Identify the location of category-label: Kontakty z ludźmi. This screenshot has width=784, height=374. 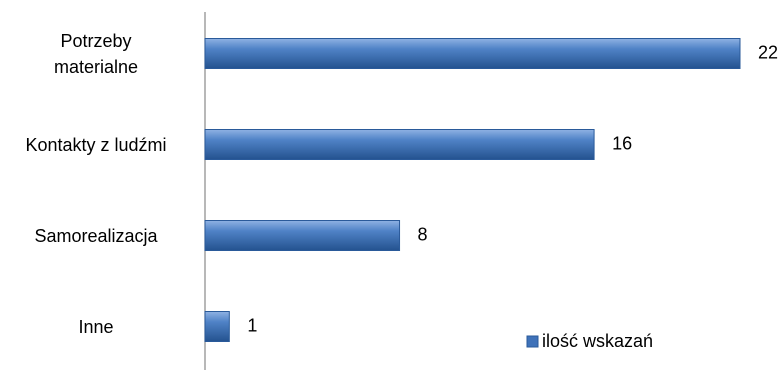
(96, 144).